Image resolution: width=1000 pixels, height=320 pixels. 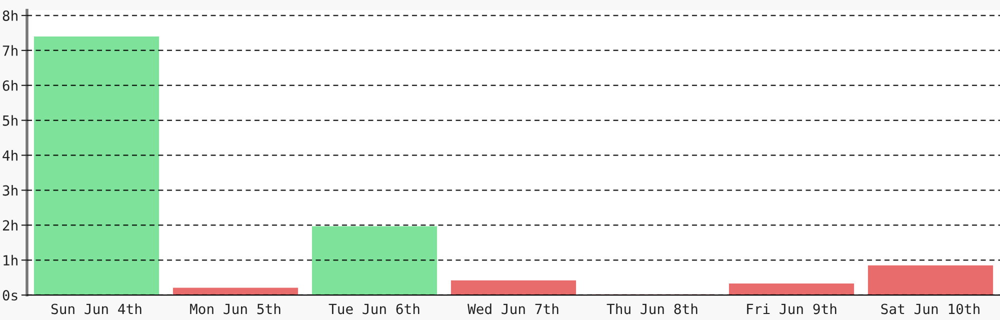 I want to click on y-tick-label: 8h, so click(x=10, y=15).